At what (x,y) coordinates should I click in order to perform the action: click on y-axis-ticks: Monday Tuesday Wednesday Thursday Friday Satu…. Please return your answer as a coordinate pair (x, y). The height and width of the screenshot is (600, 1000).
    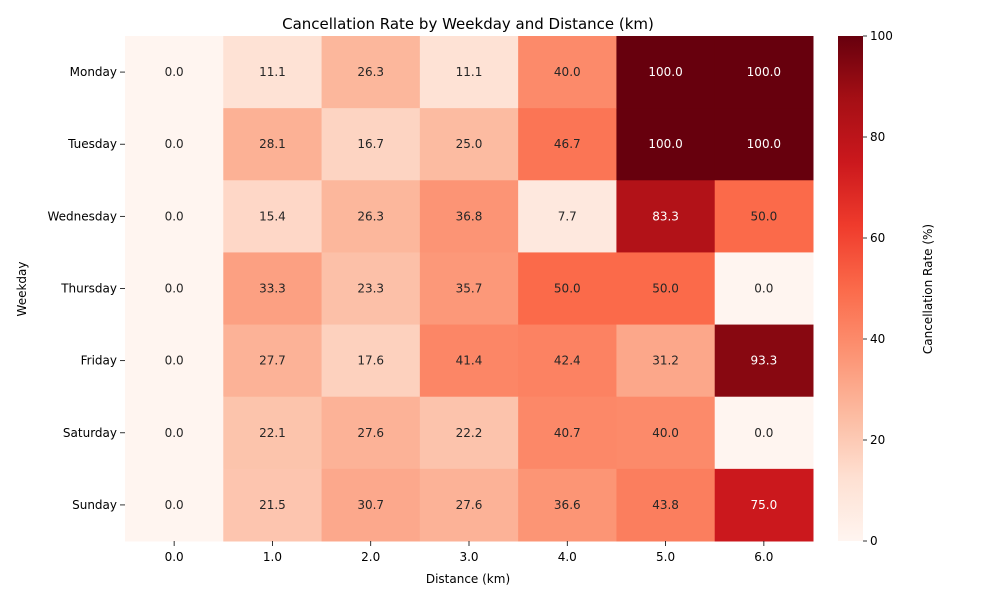
    Looking at the image, I should click on (86, 288).